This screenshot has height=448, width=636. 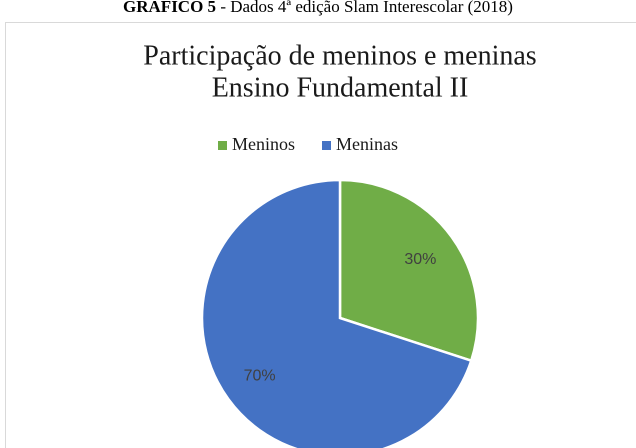 What do you see at coordinates (367, 144) in the screenshot?
I see `legend-label: Meninas` at bounding box center [367, 144].